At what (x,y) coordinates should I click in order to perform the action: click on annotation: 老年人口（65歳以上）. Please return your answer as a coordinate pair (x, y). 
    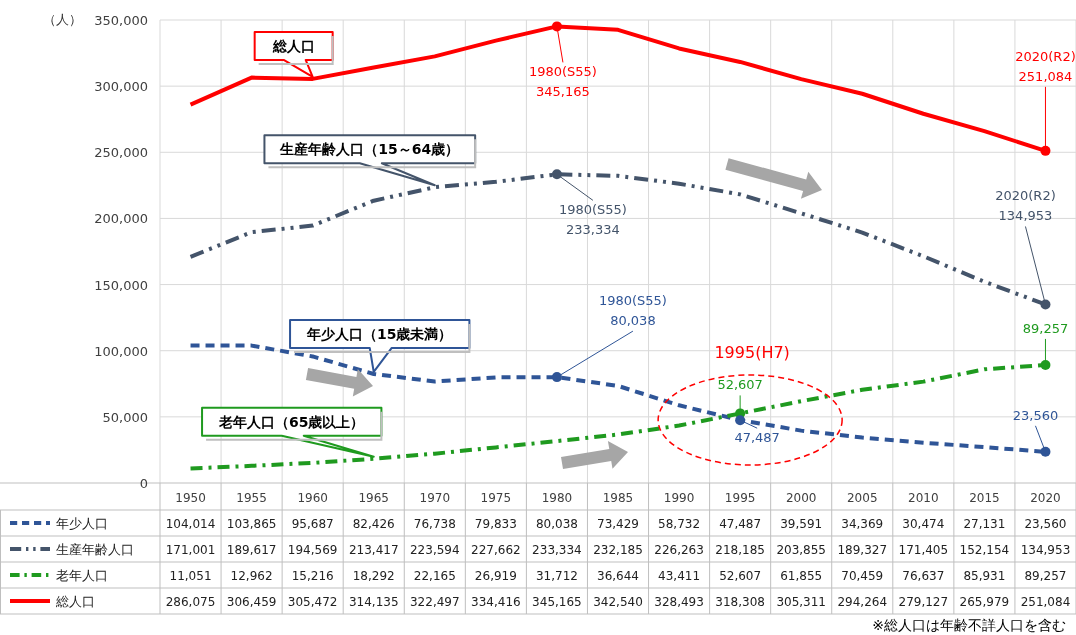
    Looking at the image, I should click on (291, 421).